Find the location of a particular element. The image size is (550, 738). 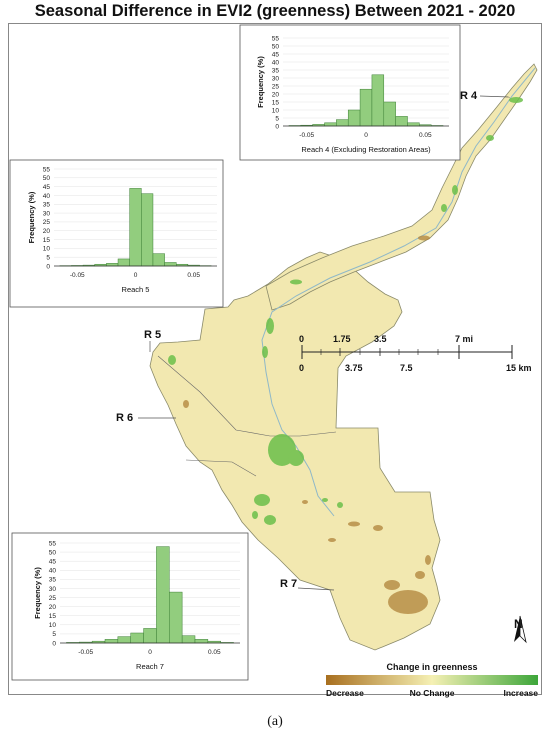

scale-mi-2: 3.5 is located at coordinates (380, 339).